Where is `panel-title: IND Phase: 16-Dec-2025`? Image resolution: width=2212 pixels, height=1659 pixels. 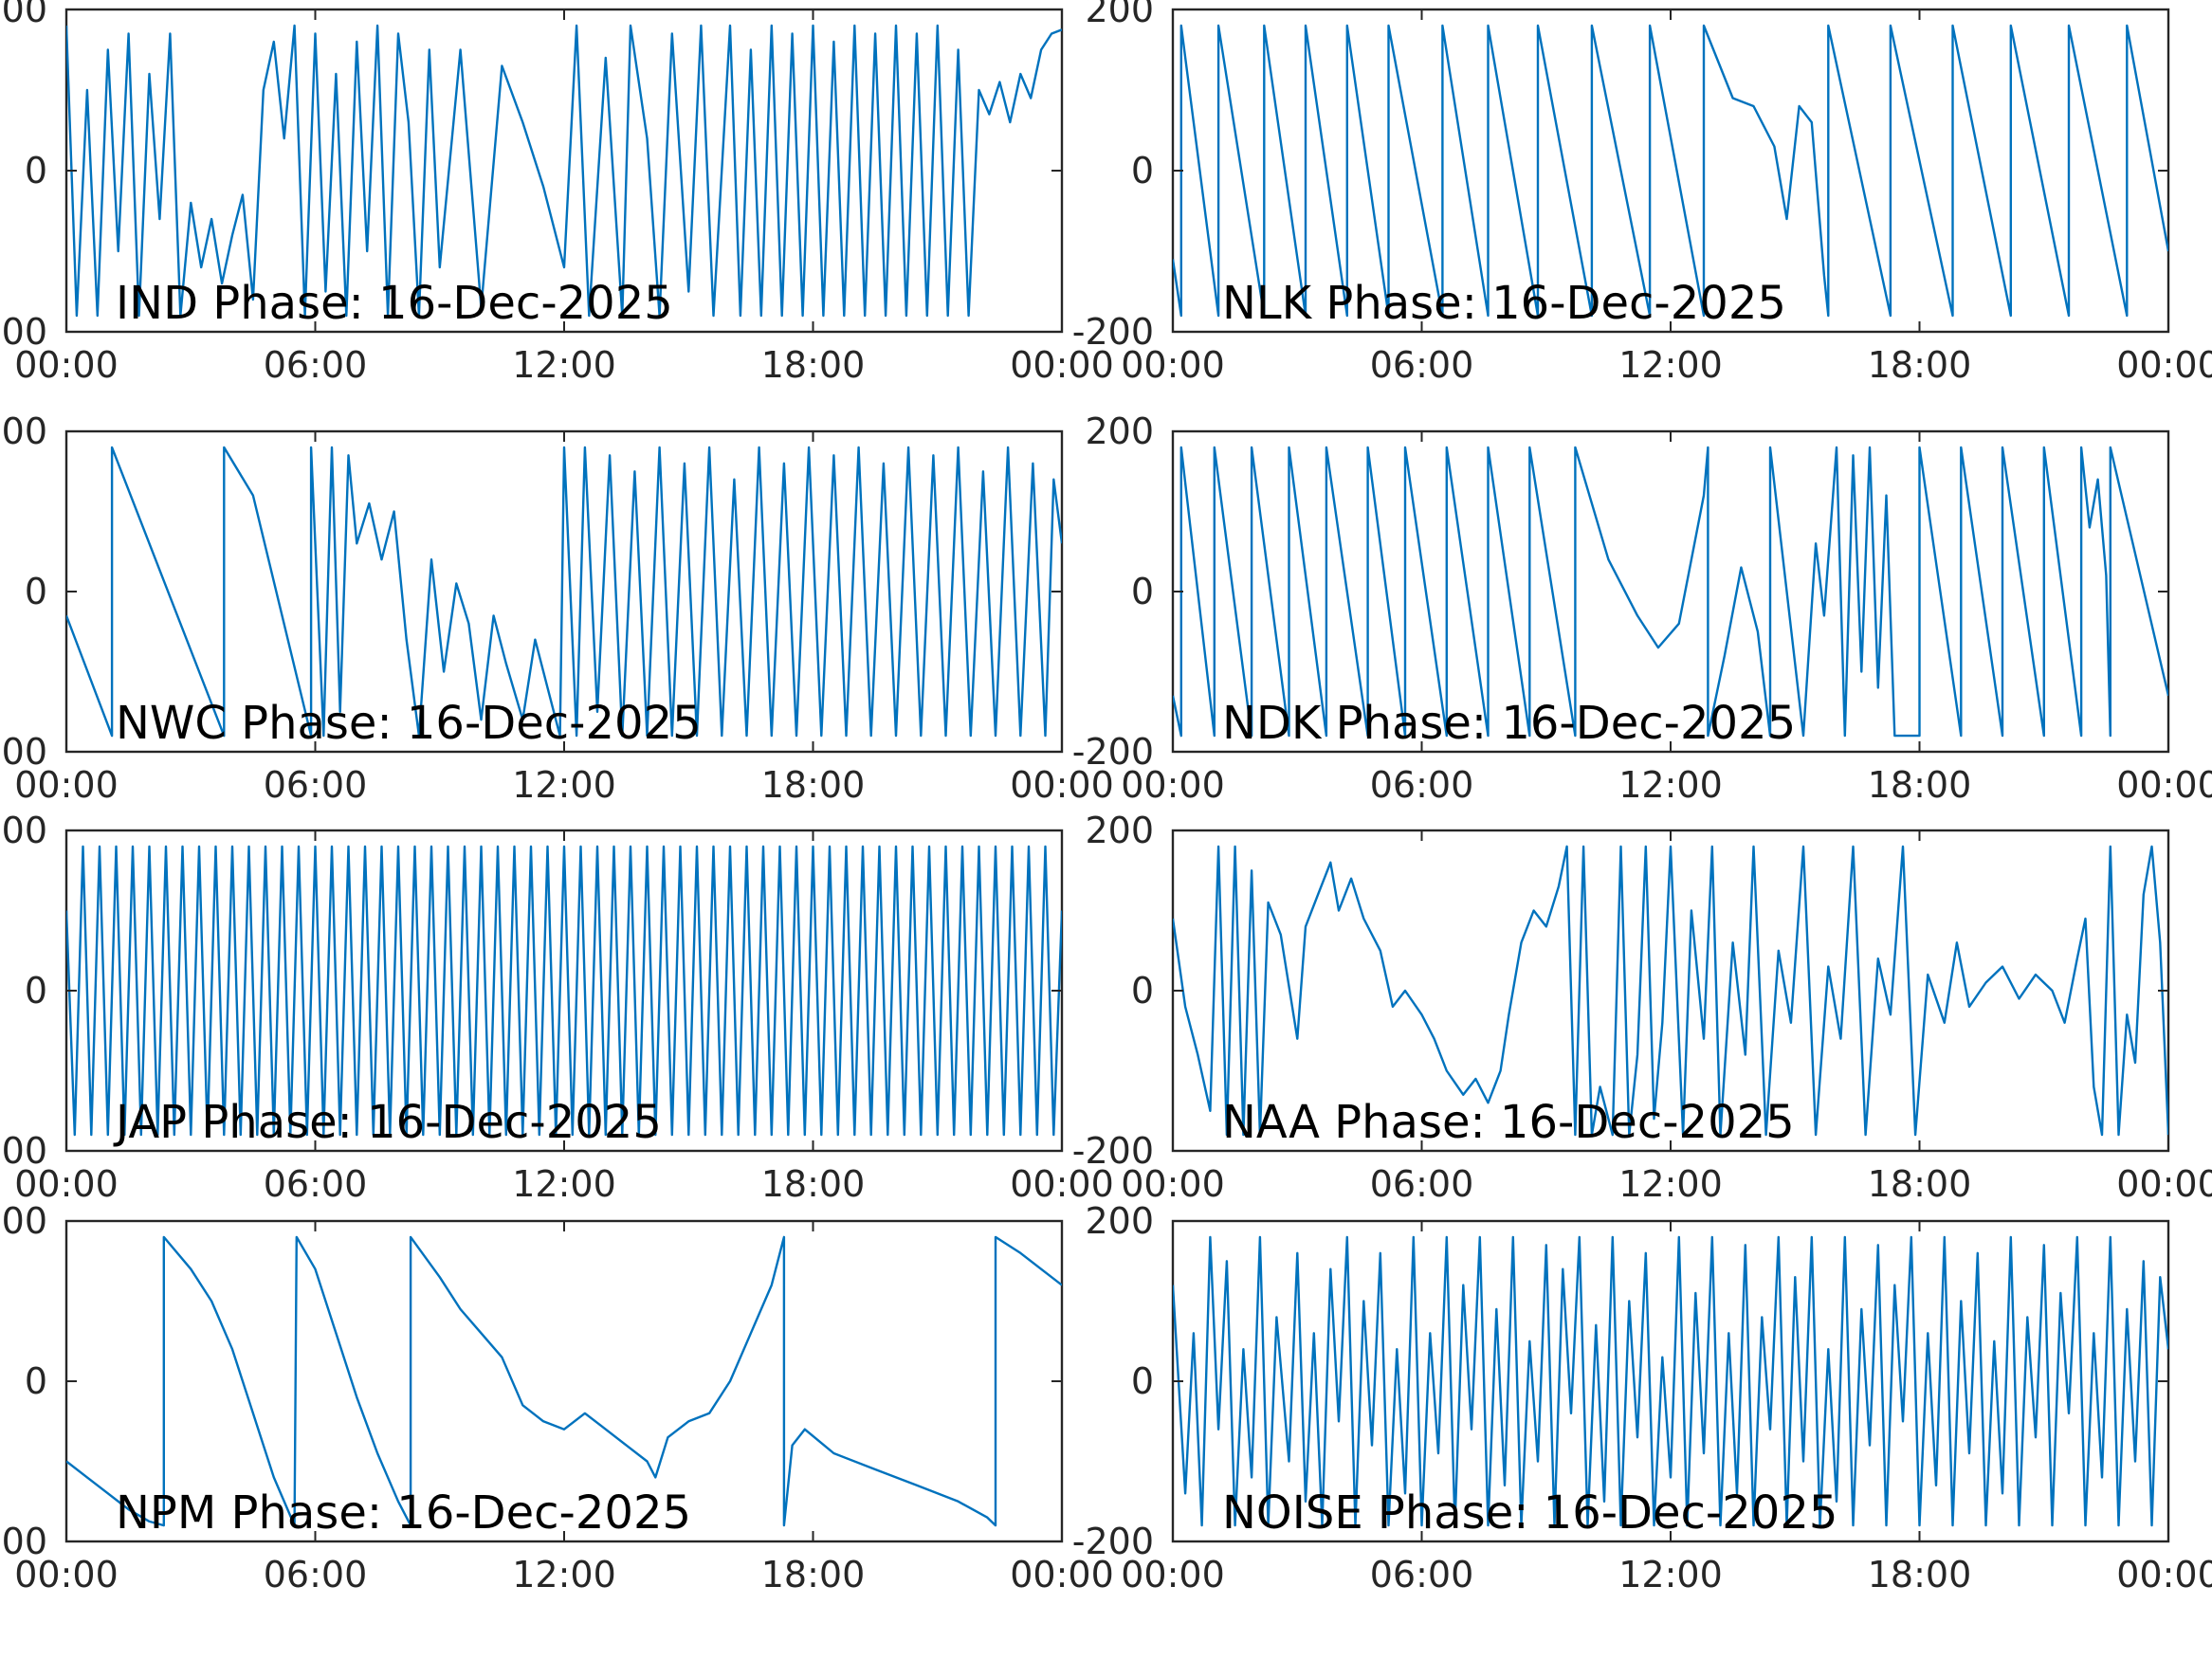
panel-title: IND Phase: 16-Dec-2025 is located at coordinates (394, 303).